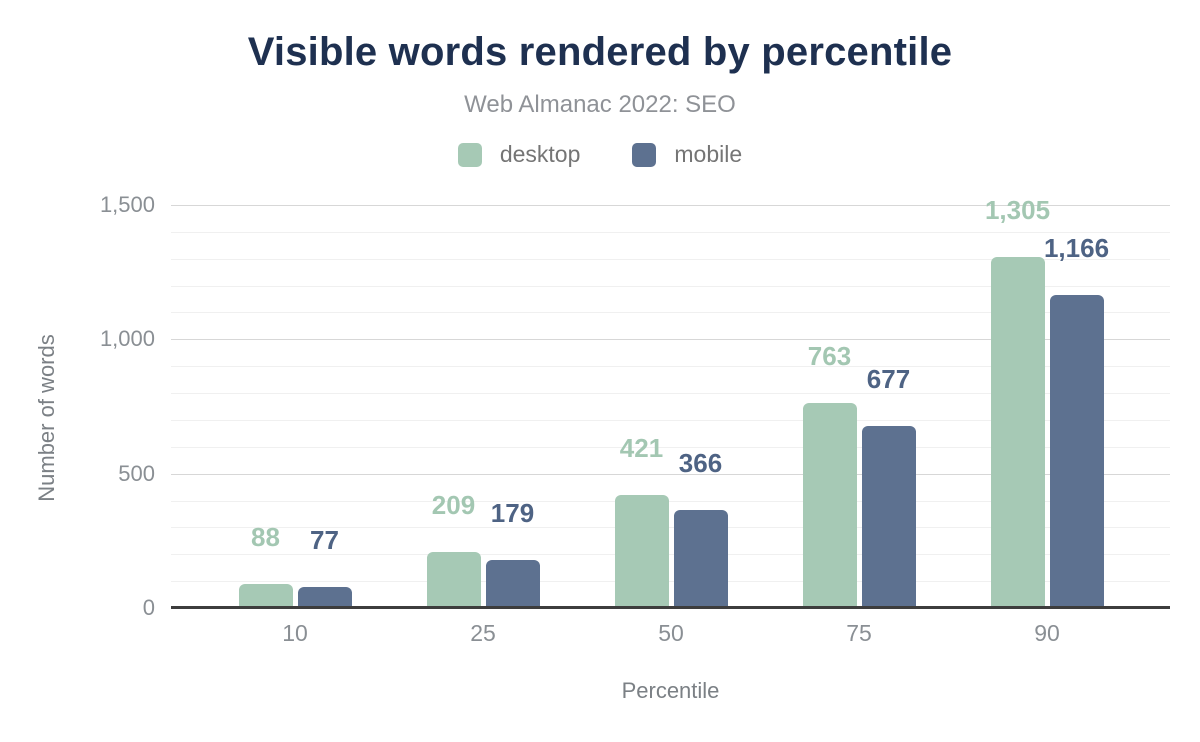  Describe the element at coordinates (1076, 451) in the screenshot. I see `bar-mobile-p90` at that location.